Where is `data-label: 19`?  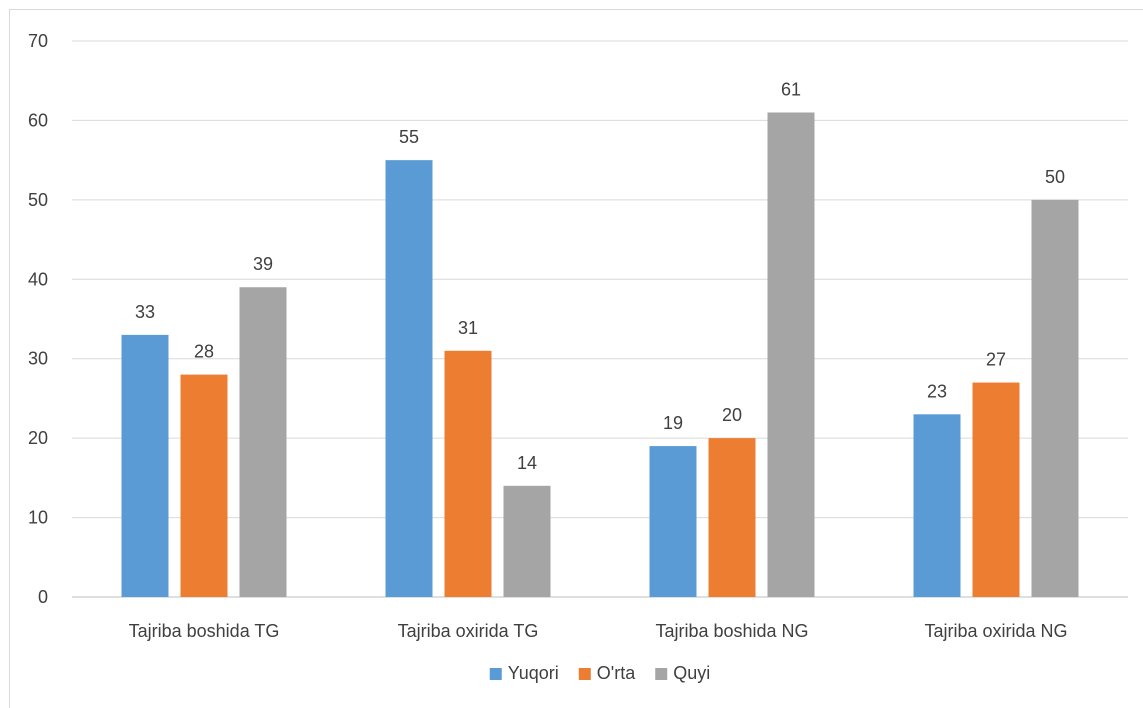
data-label: 19 is located at coordinates (673, 423).